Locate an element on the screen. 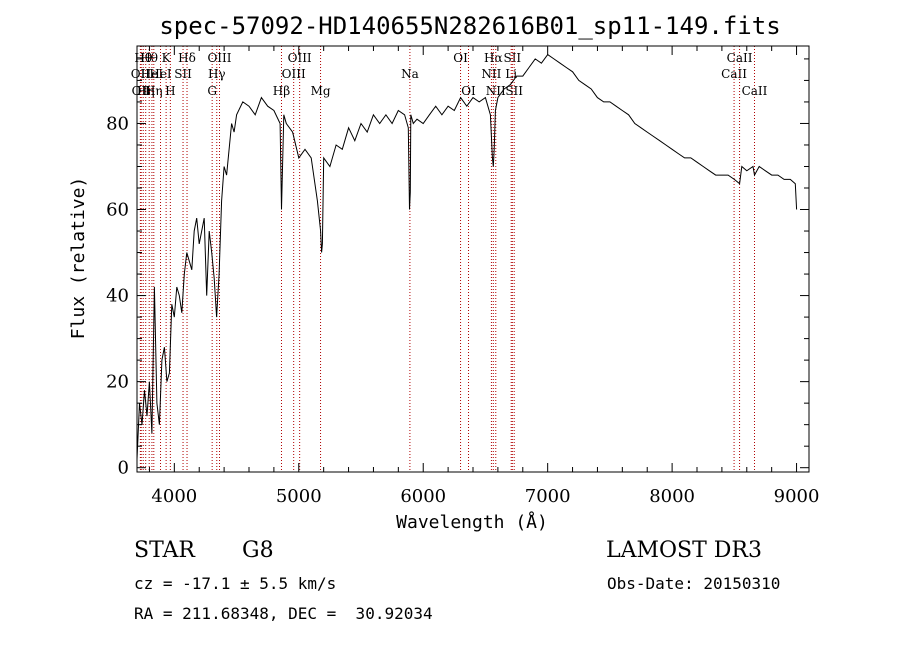 This screenshot has width=900, height=649. line-marker-label-12: G is located at coordinates (212, 91).